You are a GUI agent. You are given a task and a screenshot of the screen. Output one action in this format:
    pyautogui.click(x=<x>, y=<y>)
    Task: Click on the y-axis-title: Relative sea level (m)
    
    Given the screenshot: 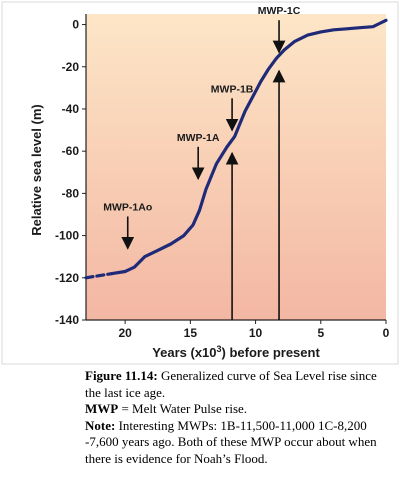 What is the action you would take?
    pyautogui.click(x=36, y=170)
    